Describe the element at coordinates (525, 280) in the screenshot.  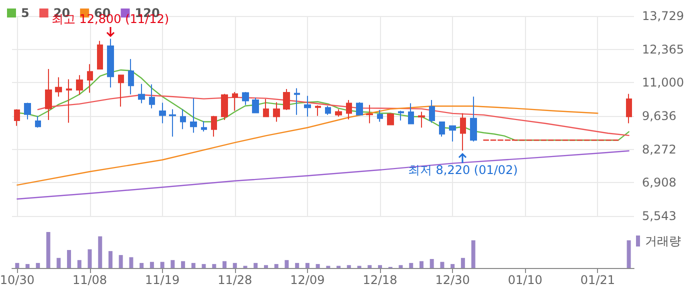
I see `x-tick-label: 01/10` at that location.